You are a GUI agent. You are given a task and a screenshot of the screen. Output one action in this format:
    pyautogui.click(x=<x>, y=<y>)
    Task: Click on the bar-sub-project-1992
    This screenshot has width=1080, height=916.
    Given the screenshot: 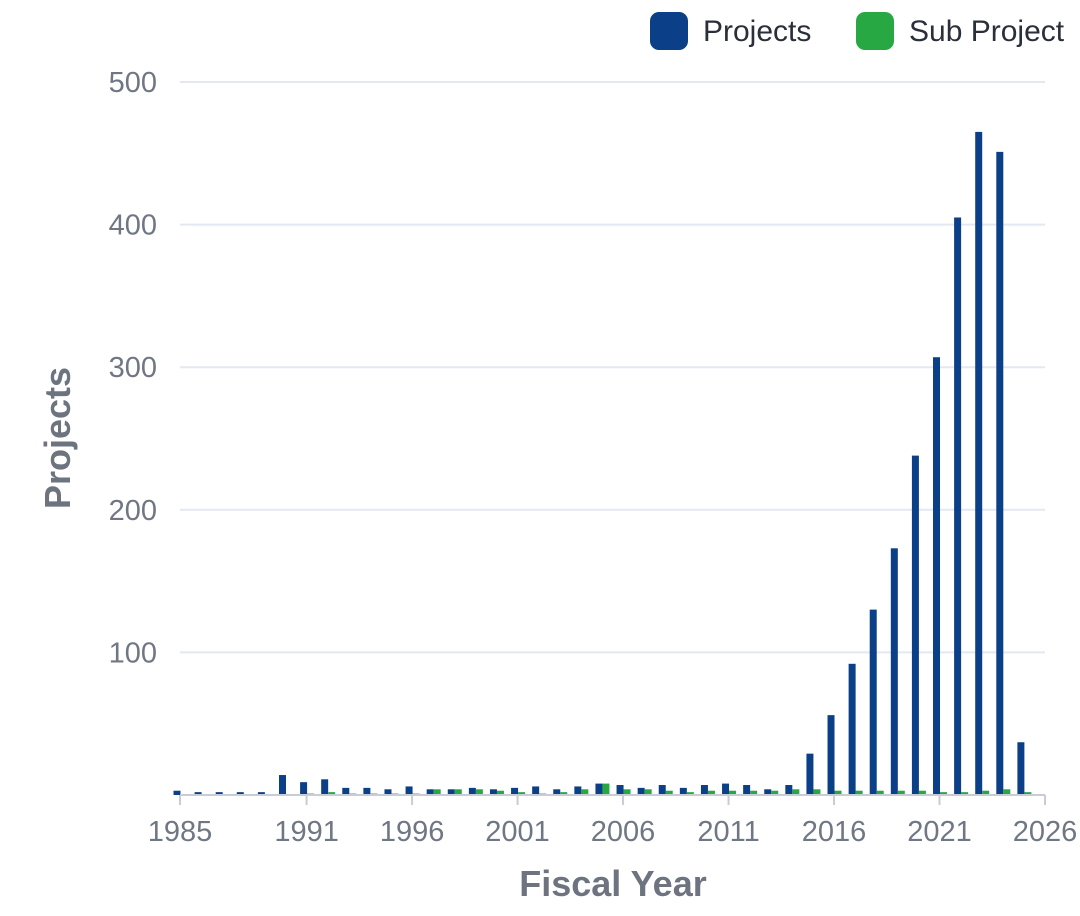 What is the action you would take?
    pyautogui.click(x=332, y=793)
    